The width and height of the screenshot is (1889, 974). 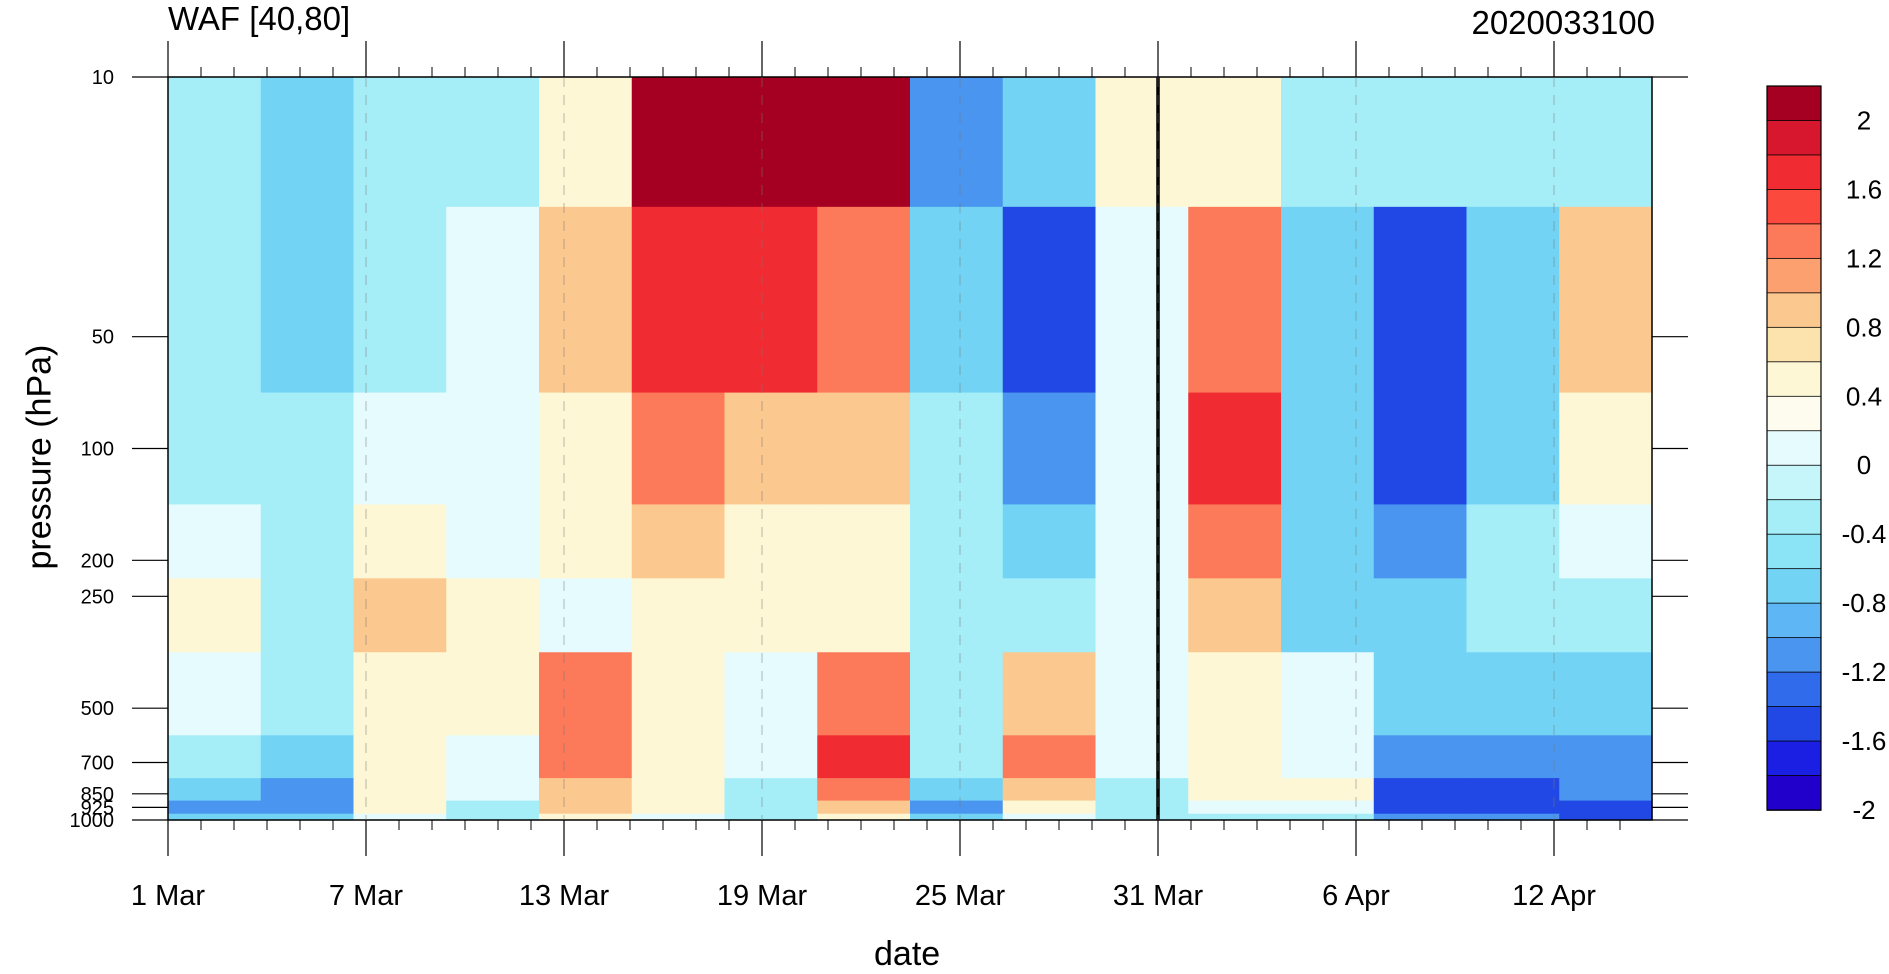 What do you see at coordinates (1554, 896) in the screenshot?
I see `x-tick-label: 12 Apr` at bounding box center [1554, 896].